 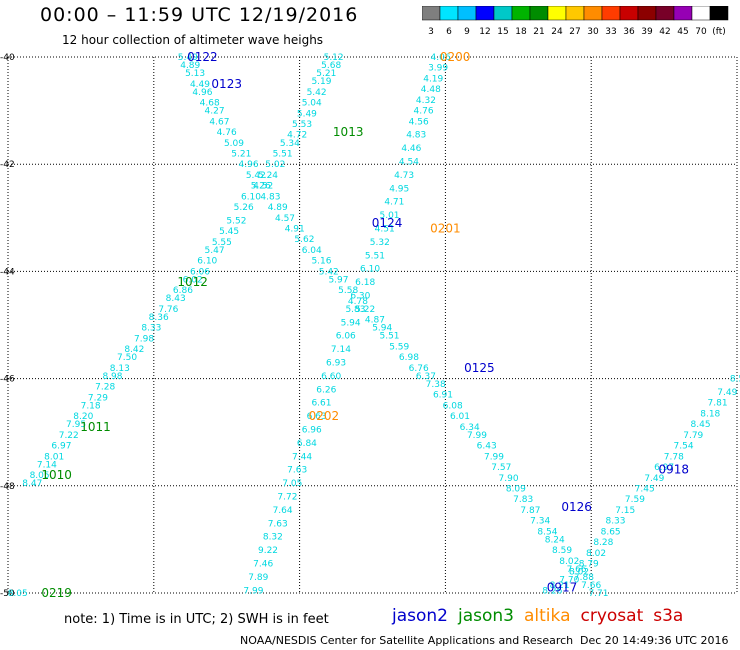 What do you see at coordinates (348, 291) in the screenshot?
I see `wave-height-value: 5.58` at bounding box center [348, 291].